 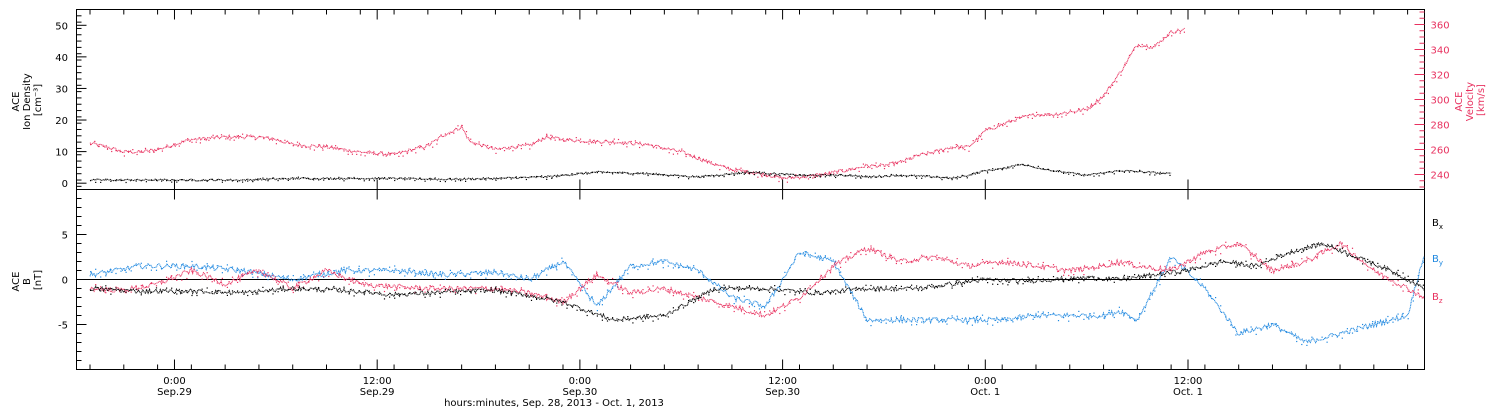 I want to click on x-tick-label: 12:00, so click(x=1188, y=381).